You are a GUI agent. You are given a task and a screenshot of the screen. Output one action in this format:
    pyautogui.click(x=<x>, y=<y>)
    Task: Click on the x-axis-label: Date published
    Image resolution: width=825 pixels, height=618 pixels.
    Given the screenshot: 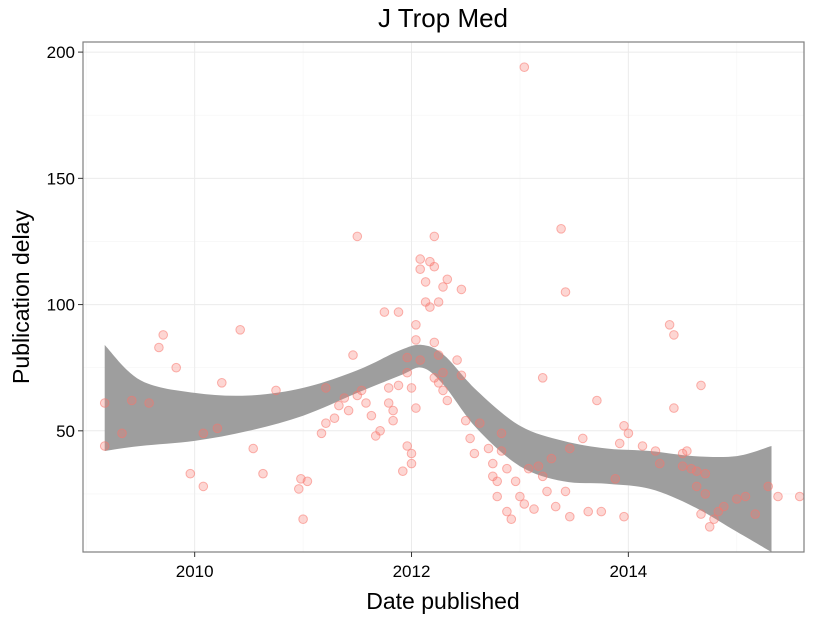 What is the action you would take?
    pyautogui.click(x=442, y=601)
    